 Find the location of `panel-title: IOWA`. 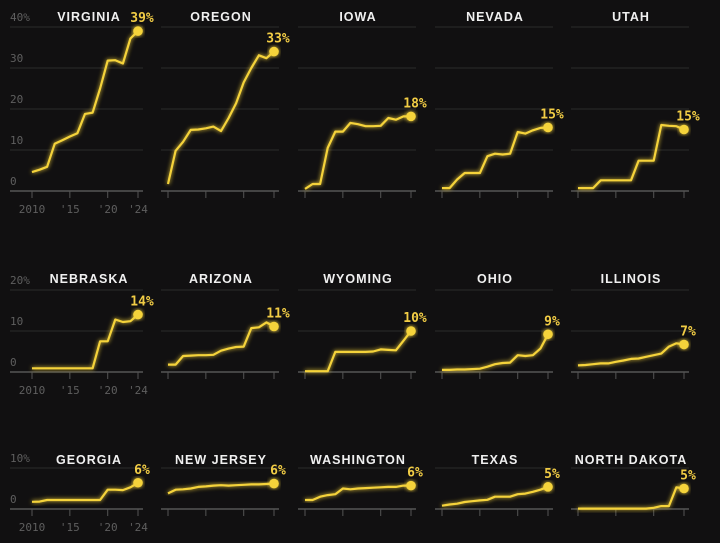

panel-title: IOWA is located at coordinates (357, 17).